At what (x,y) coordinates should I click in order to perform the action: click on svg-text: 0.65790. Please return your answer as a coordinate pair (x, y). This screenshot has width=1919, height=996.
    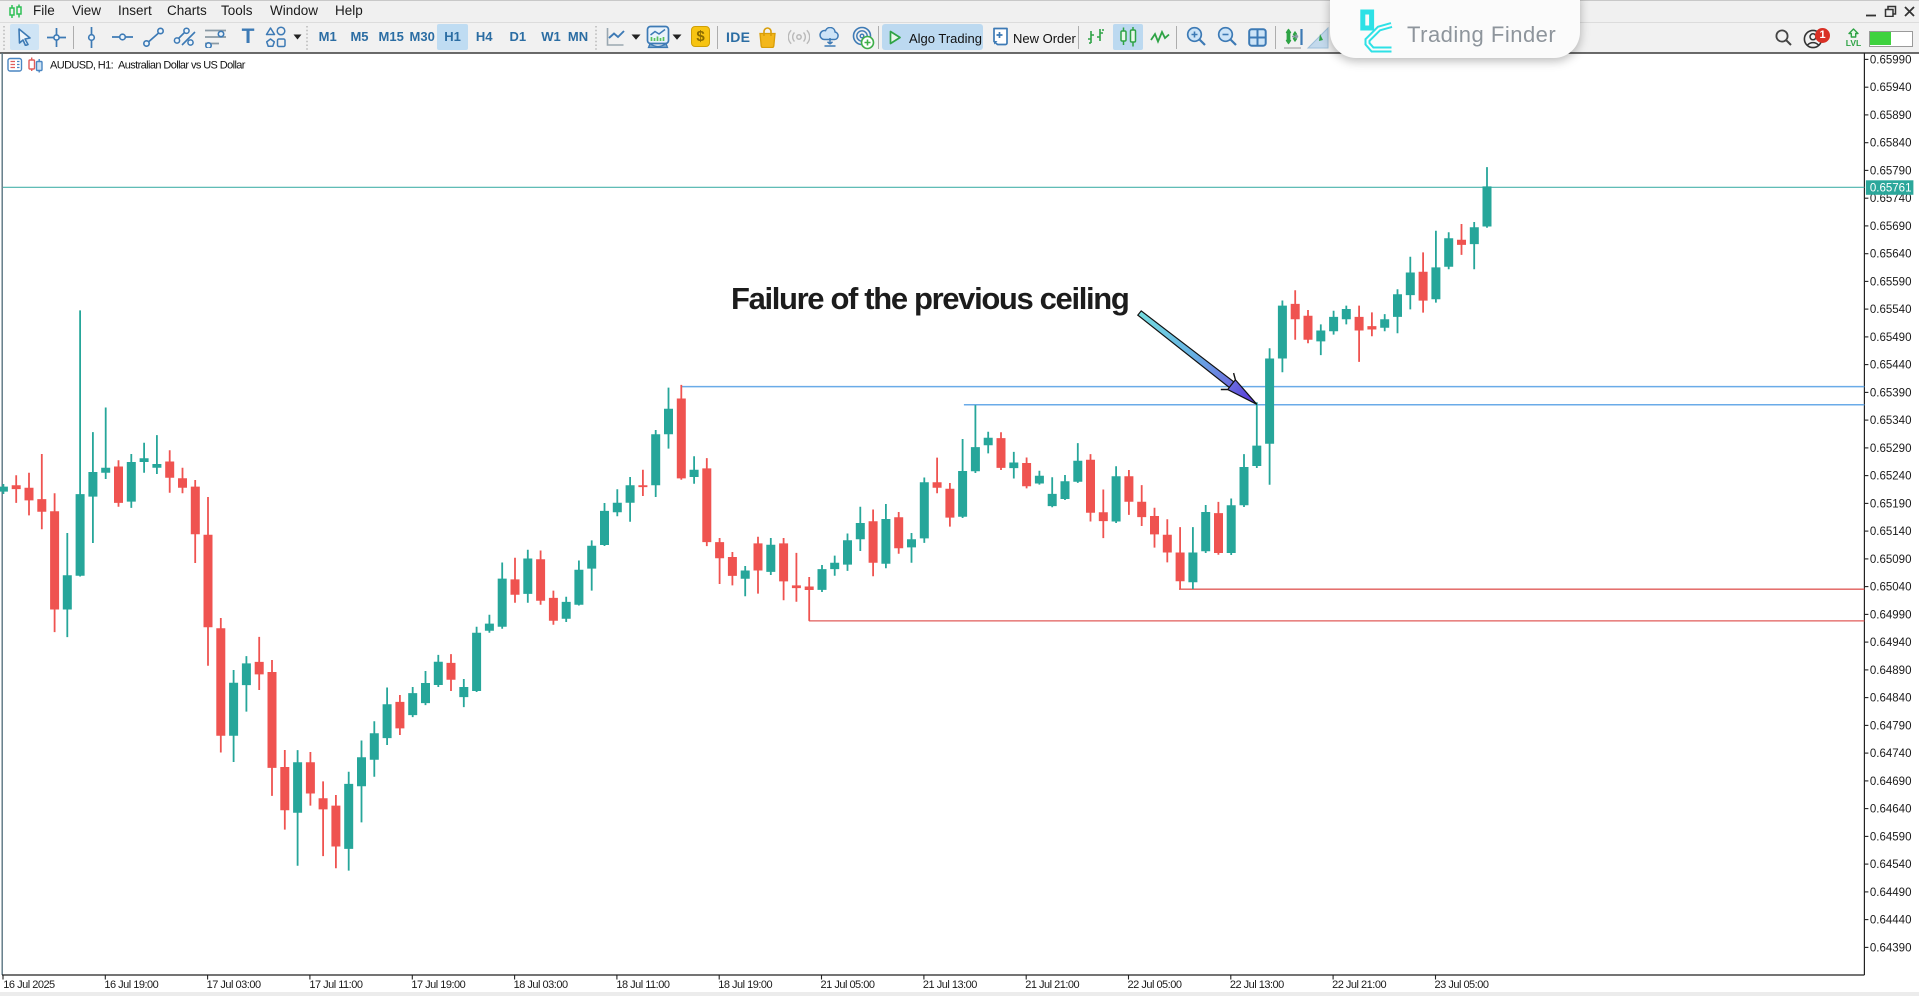
    Looking at the image, I should click on (1891, 171).